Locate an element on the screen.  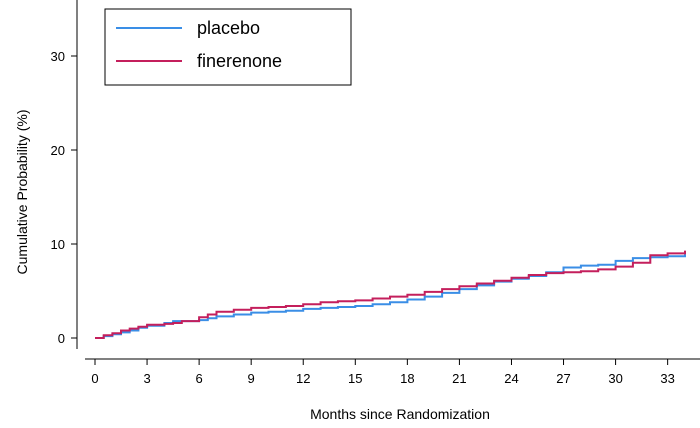
x-tick-label: 9 is located at coordinates (251, 378).